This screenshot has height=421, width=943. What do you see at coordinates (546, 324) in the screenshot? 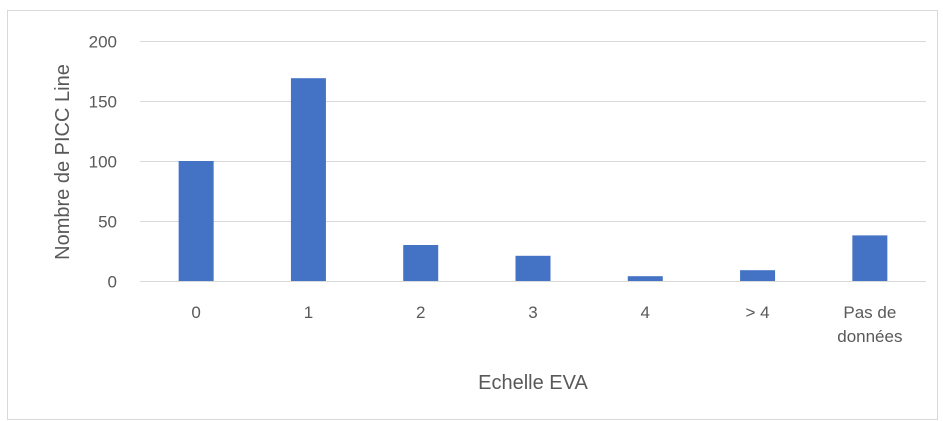
I see `x-axis-ticks: 0 1 2 3 4 > 4 Pas de données` at bounding box center [546, 324].